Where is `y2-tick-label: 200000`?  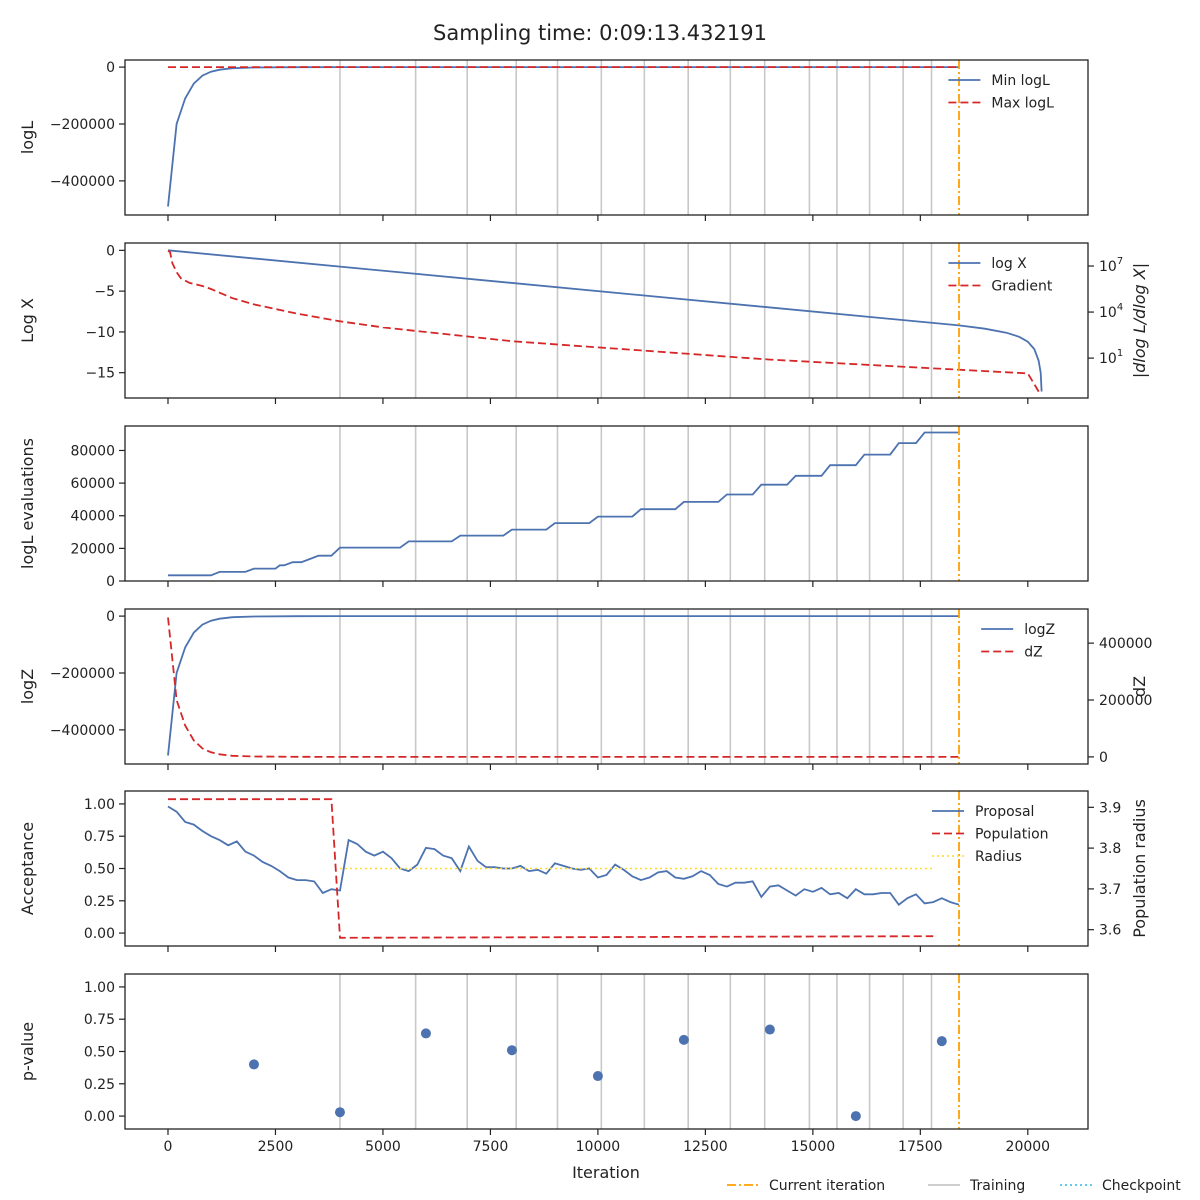
y2-tick-label: 200000 is located at coordinates (1125, 701).